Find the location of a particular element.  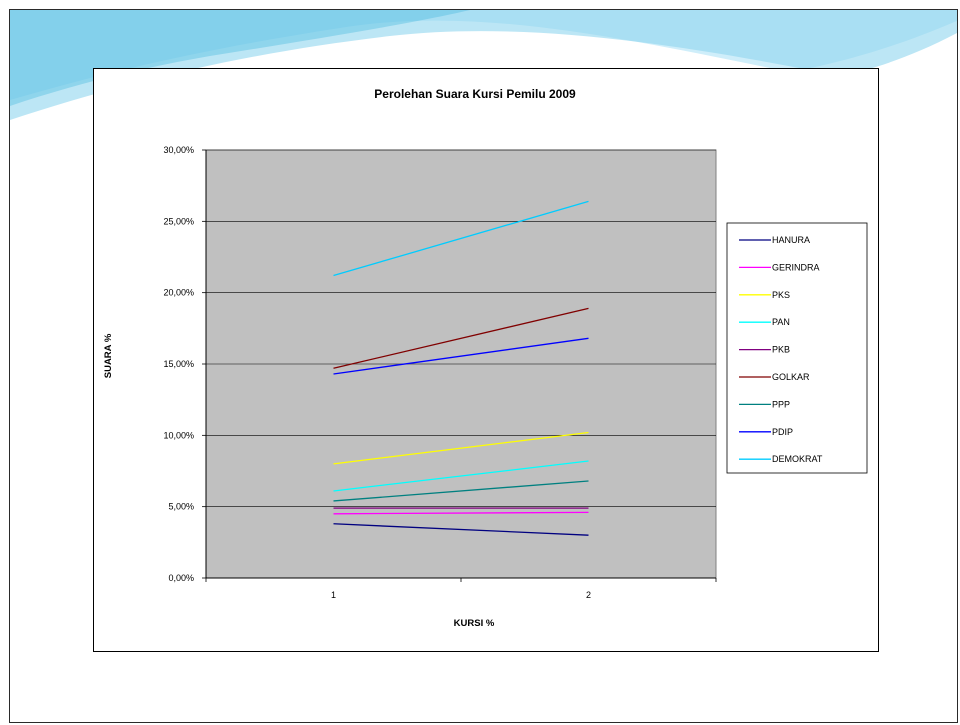

series-line-golkar is located at coordinates (461, 338).